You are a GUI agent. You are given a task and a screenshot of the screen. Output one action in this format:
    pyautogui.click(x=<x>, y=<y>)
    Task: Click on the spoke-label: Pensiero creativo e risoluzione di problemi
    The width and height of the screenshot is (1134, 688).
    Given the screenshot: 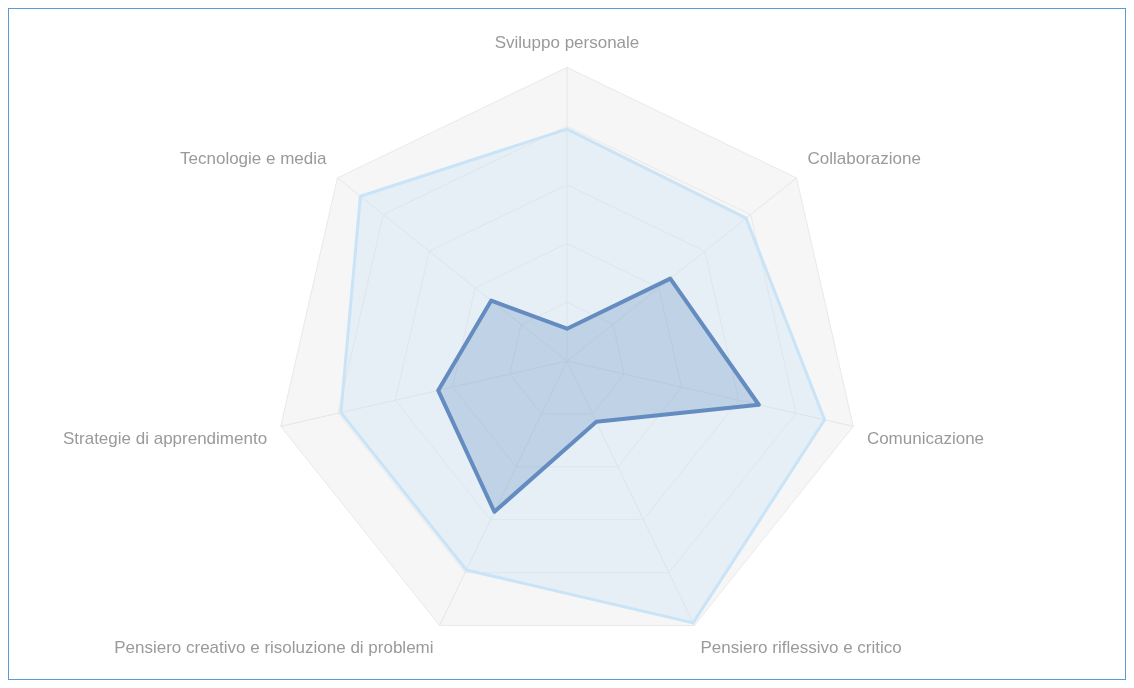 What is the action you would take?
    pyautogui.click(x=274, y=648)
    